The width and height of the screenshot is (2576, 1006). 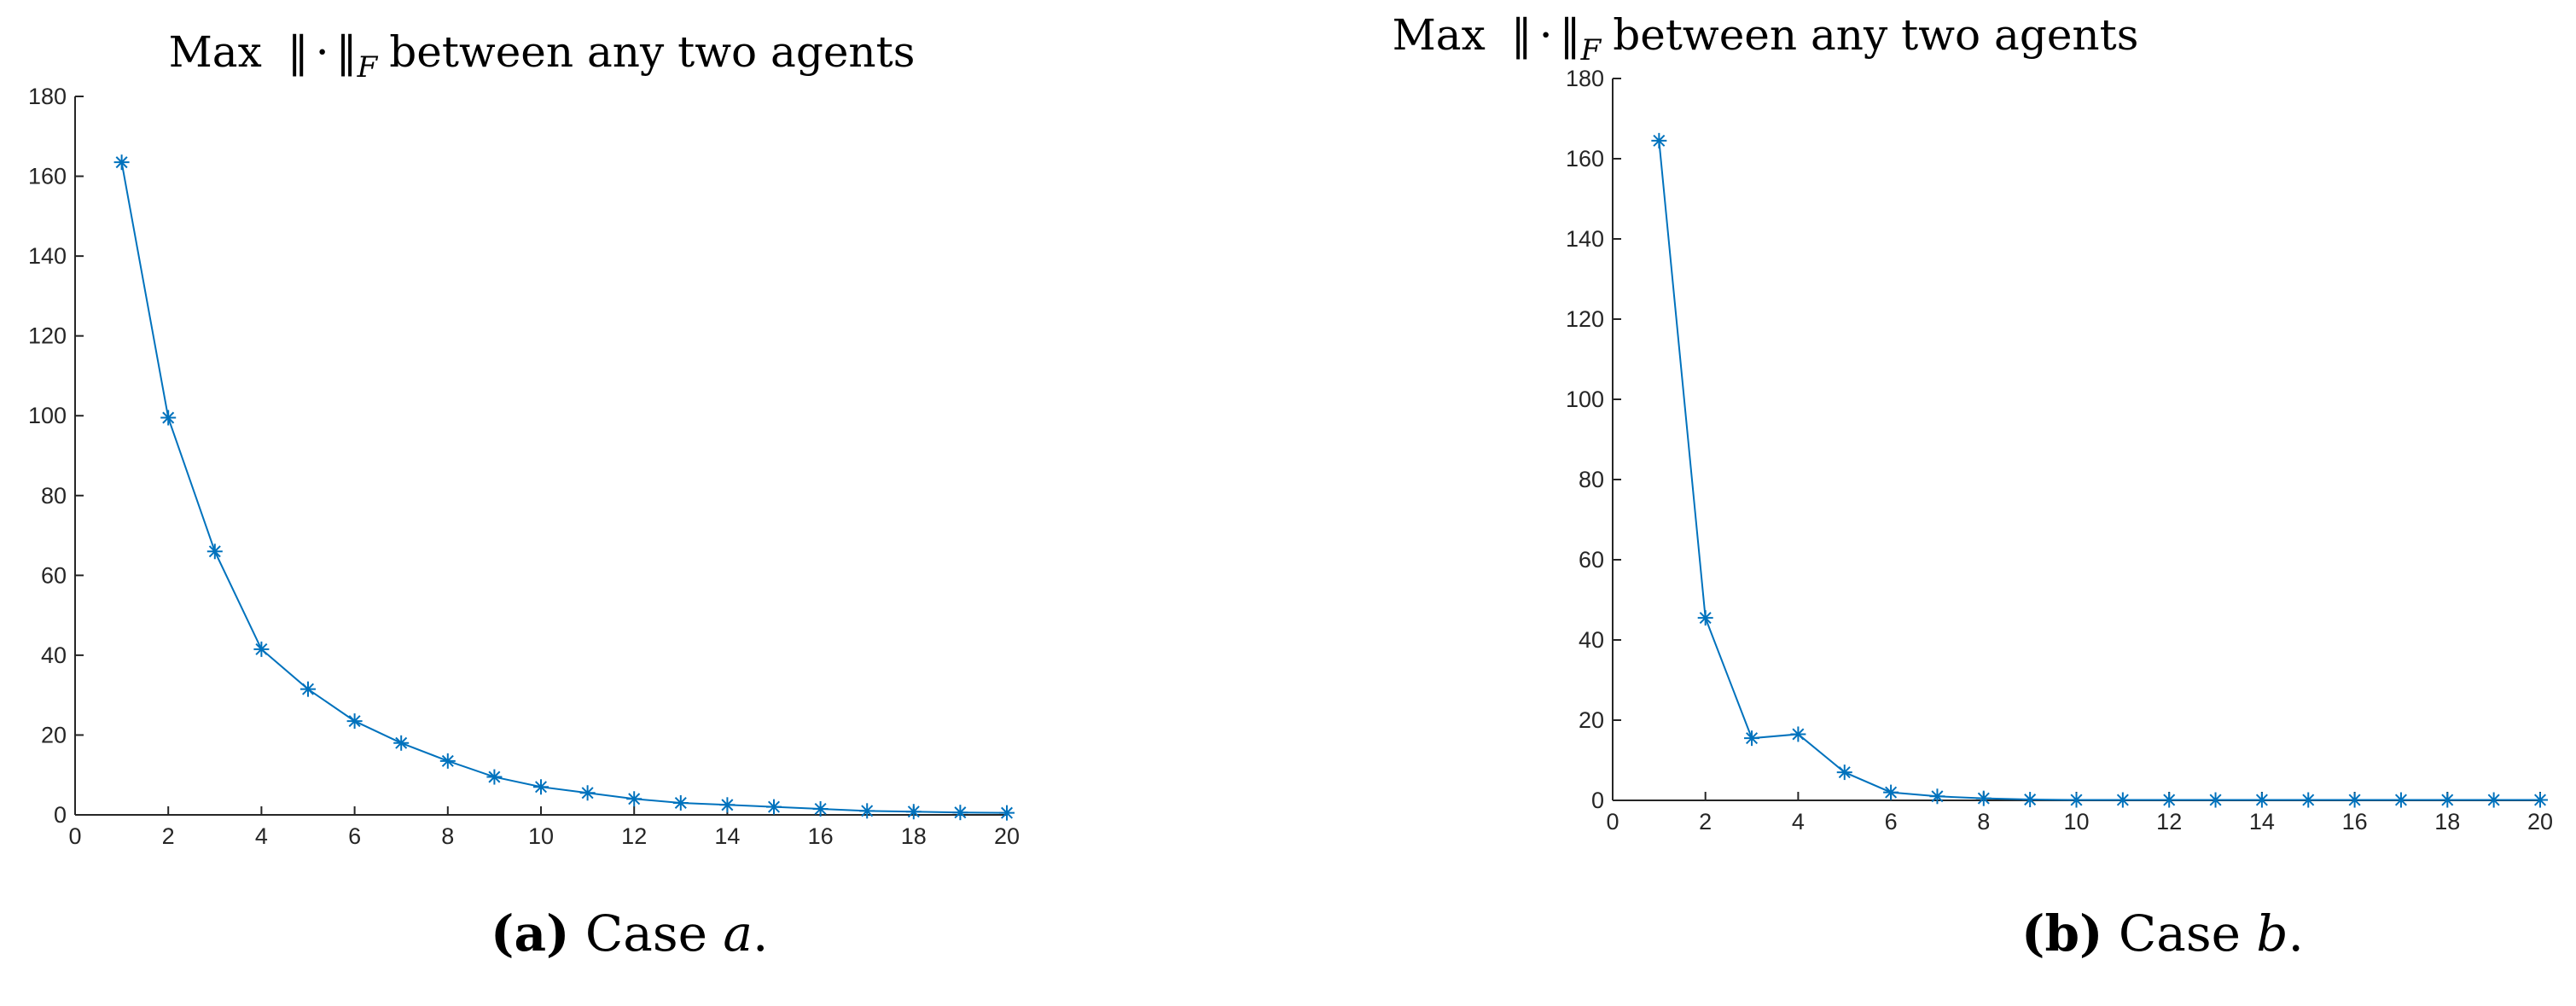 I want to click on chart-b-ytick-label: 80, so click(x=1591, y=479).